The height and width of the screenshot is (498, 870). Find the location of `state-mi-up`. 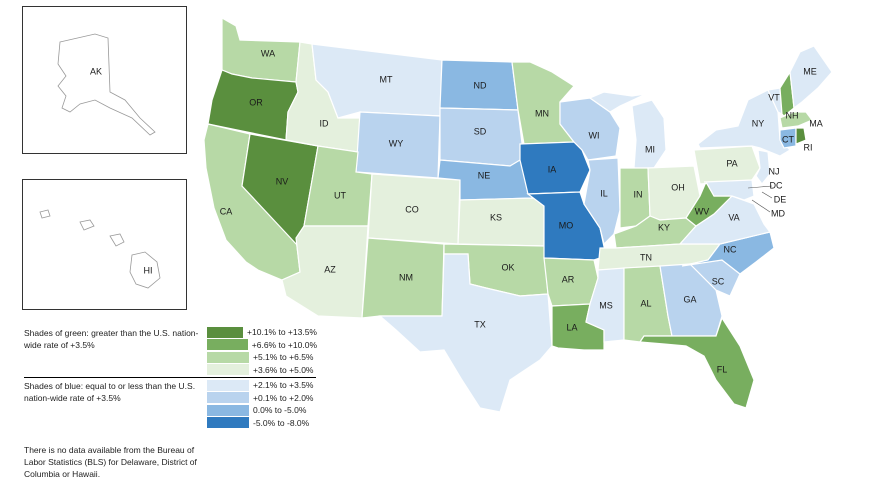

state-mi-up is located at coordinates (617, 102).